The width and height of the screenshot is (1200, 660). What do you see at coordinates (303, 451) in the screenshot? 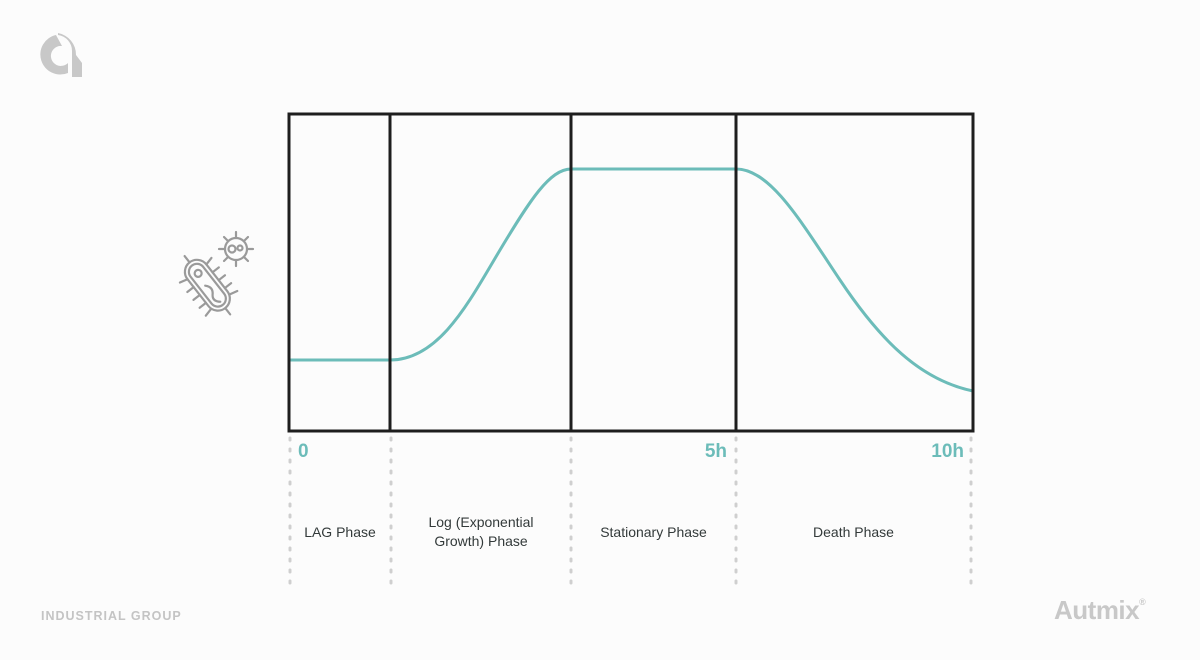
I see `tick-label-0: 0` at bounding box center [303, 451].